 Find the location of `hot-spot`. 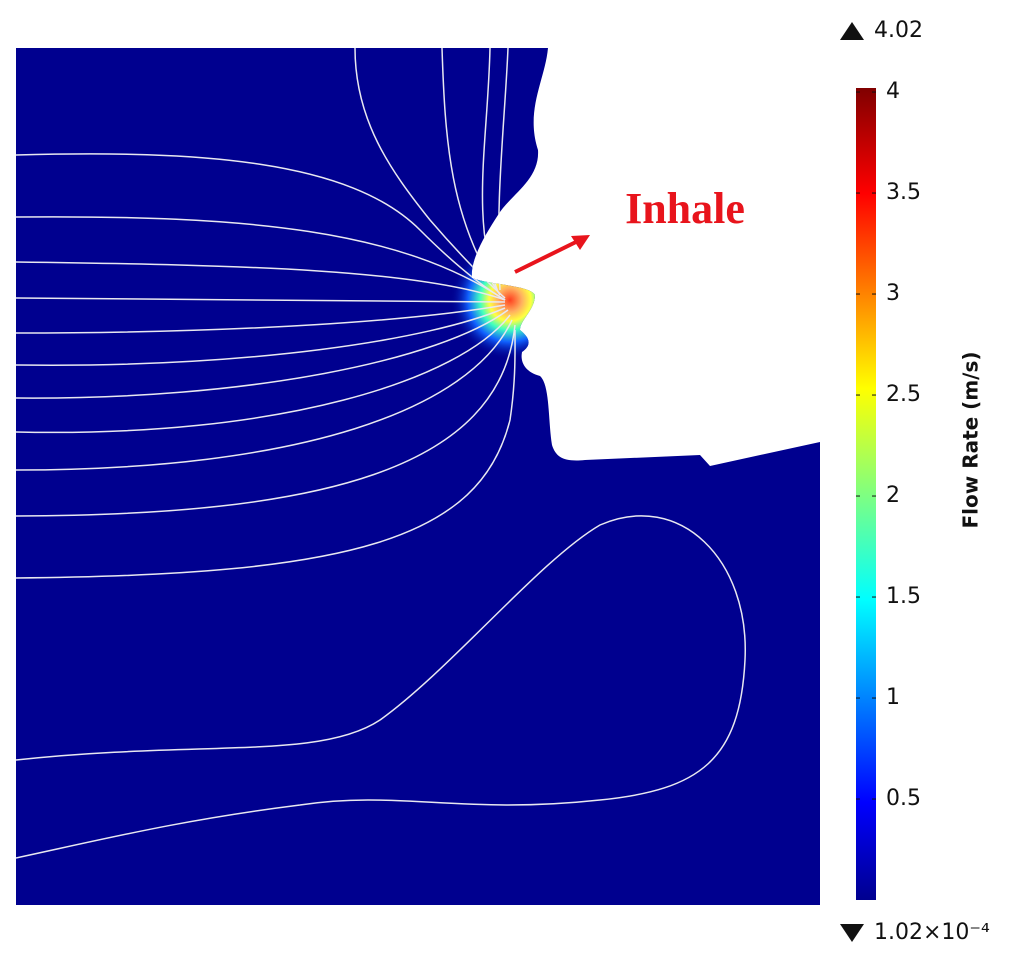

hot-spot is located at coordinates (500, 300).